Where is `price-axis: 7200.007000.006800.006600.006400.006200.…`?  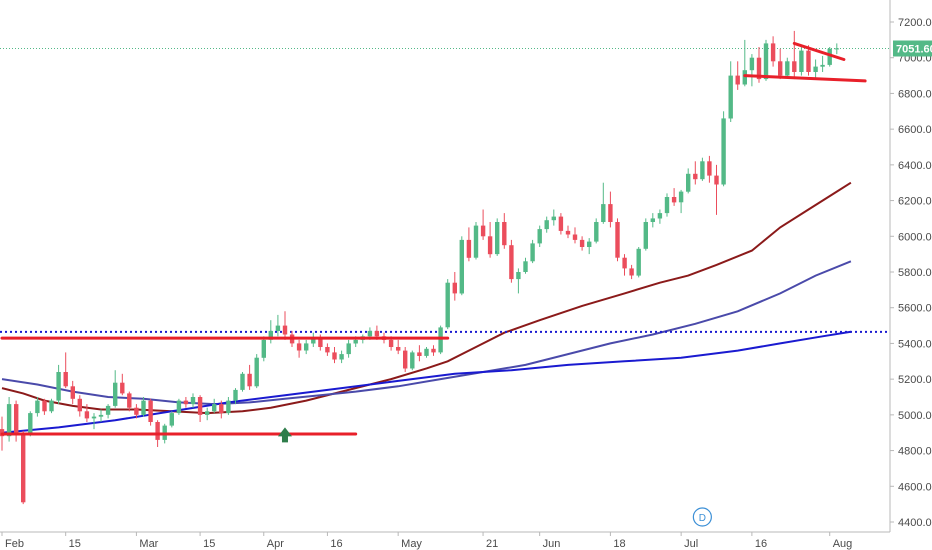
price-axis: 7200.007000.006800.006600.006400.006200.… is located at coordinates (911, 273).